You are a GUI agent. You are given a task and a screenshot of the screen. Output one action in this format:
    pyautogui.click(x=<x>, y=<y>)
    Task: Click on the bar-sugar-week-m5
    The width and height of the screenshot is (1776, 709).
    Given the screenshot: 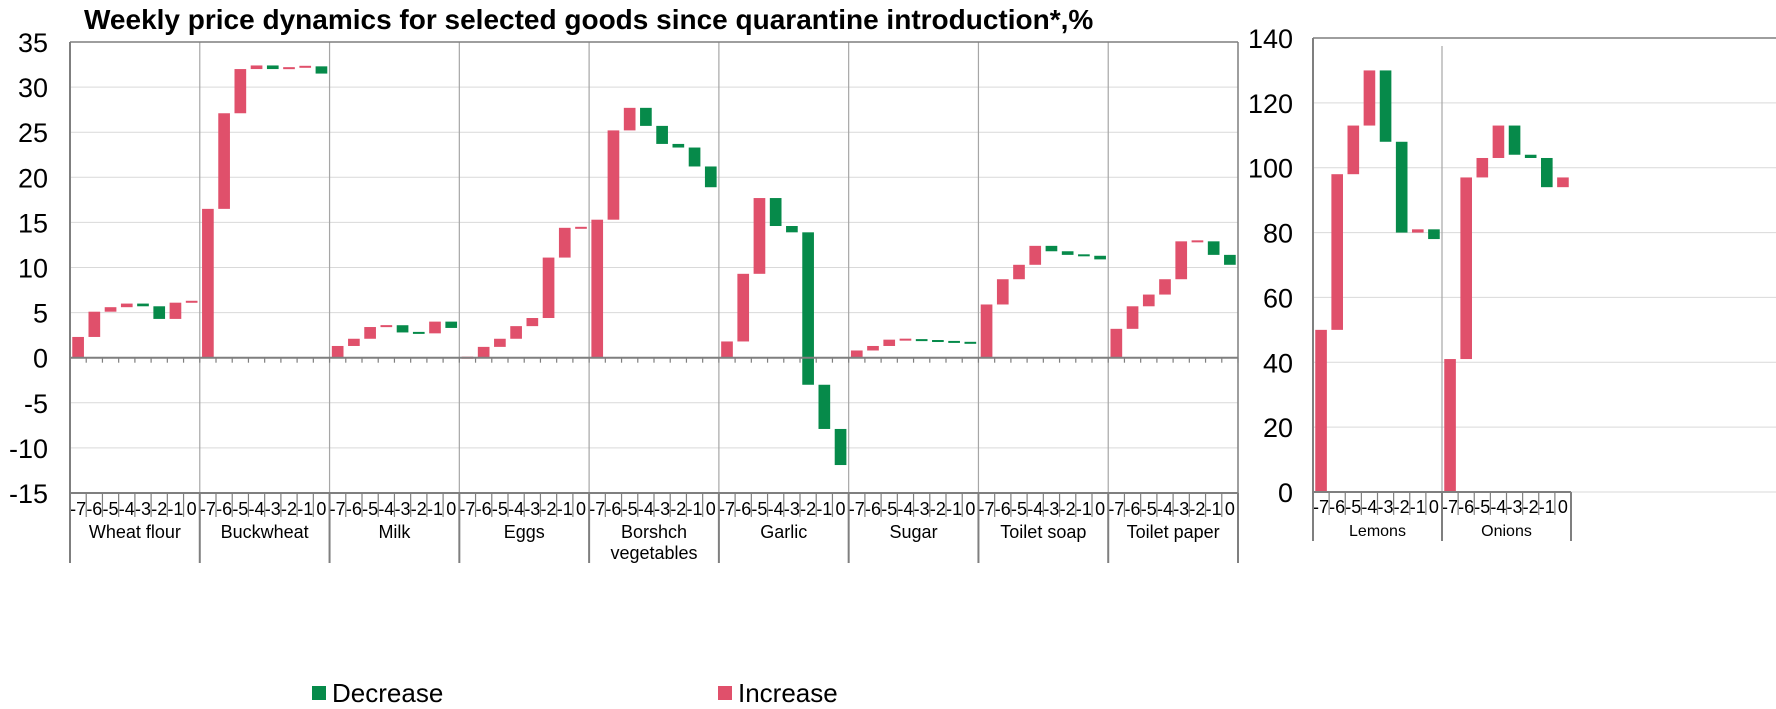 What is the action you would take?
    pyautogui.click(x=889, y=342)
    